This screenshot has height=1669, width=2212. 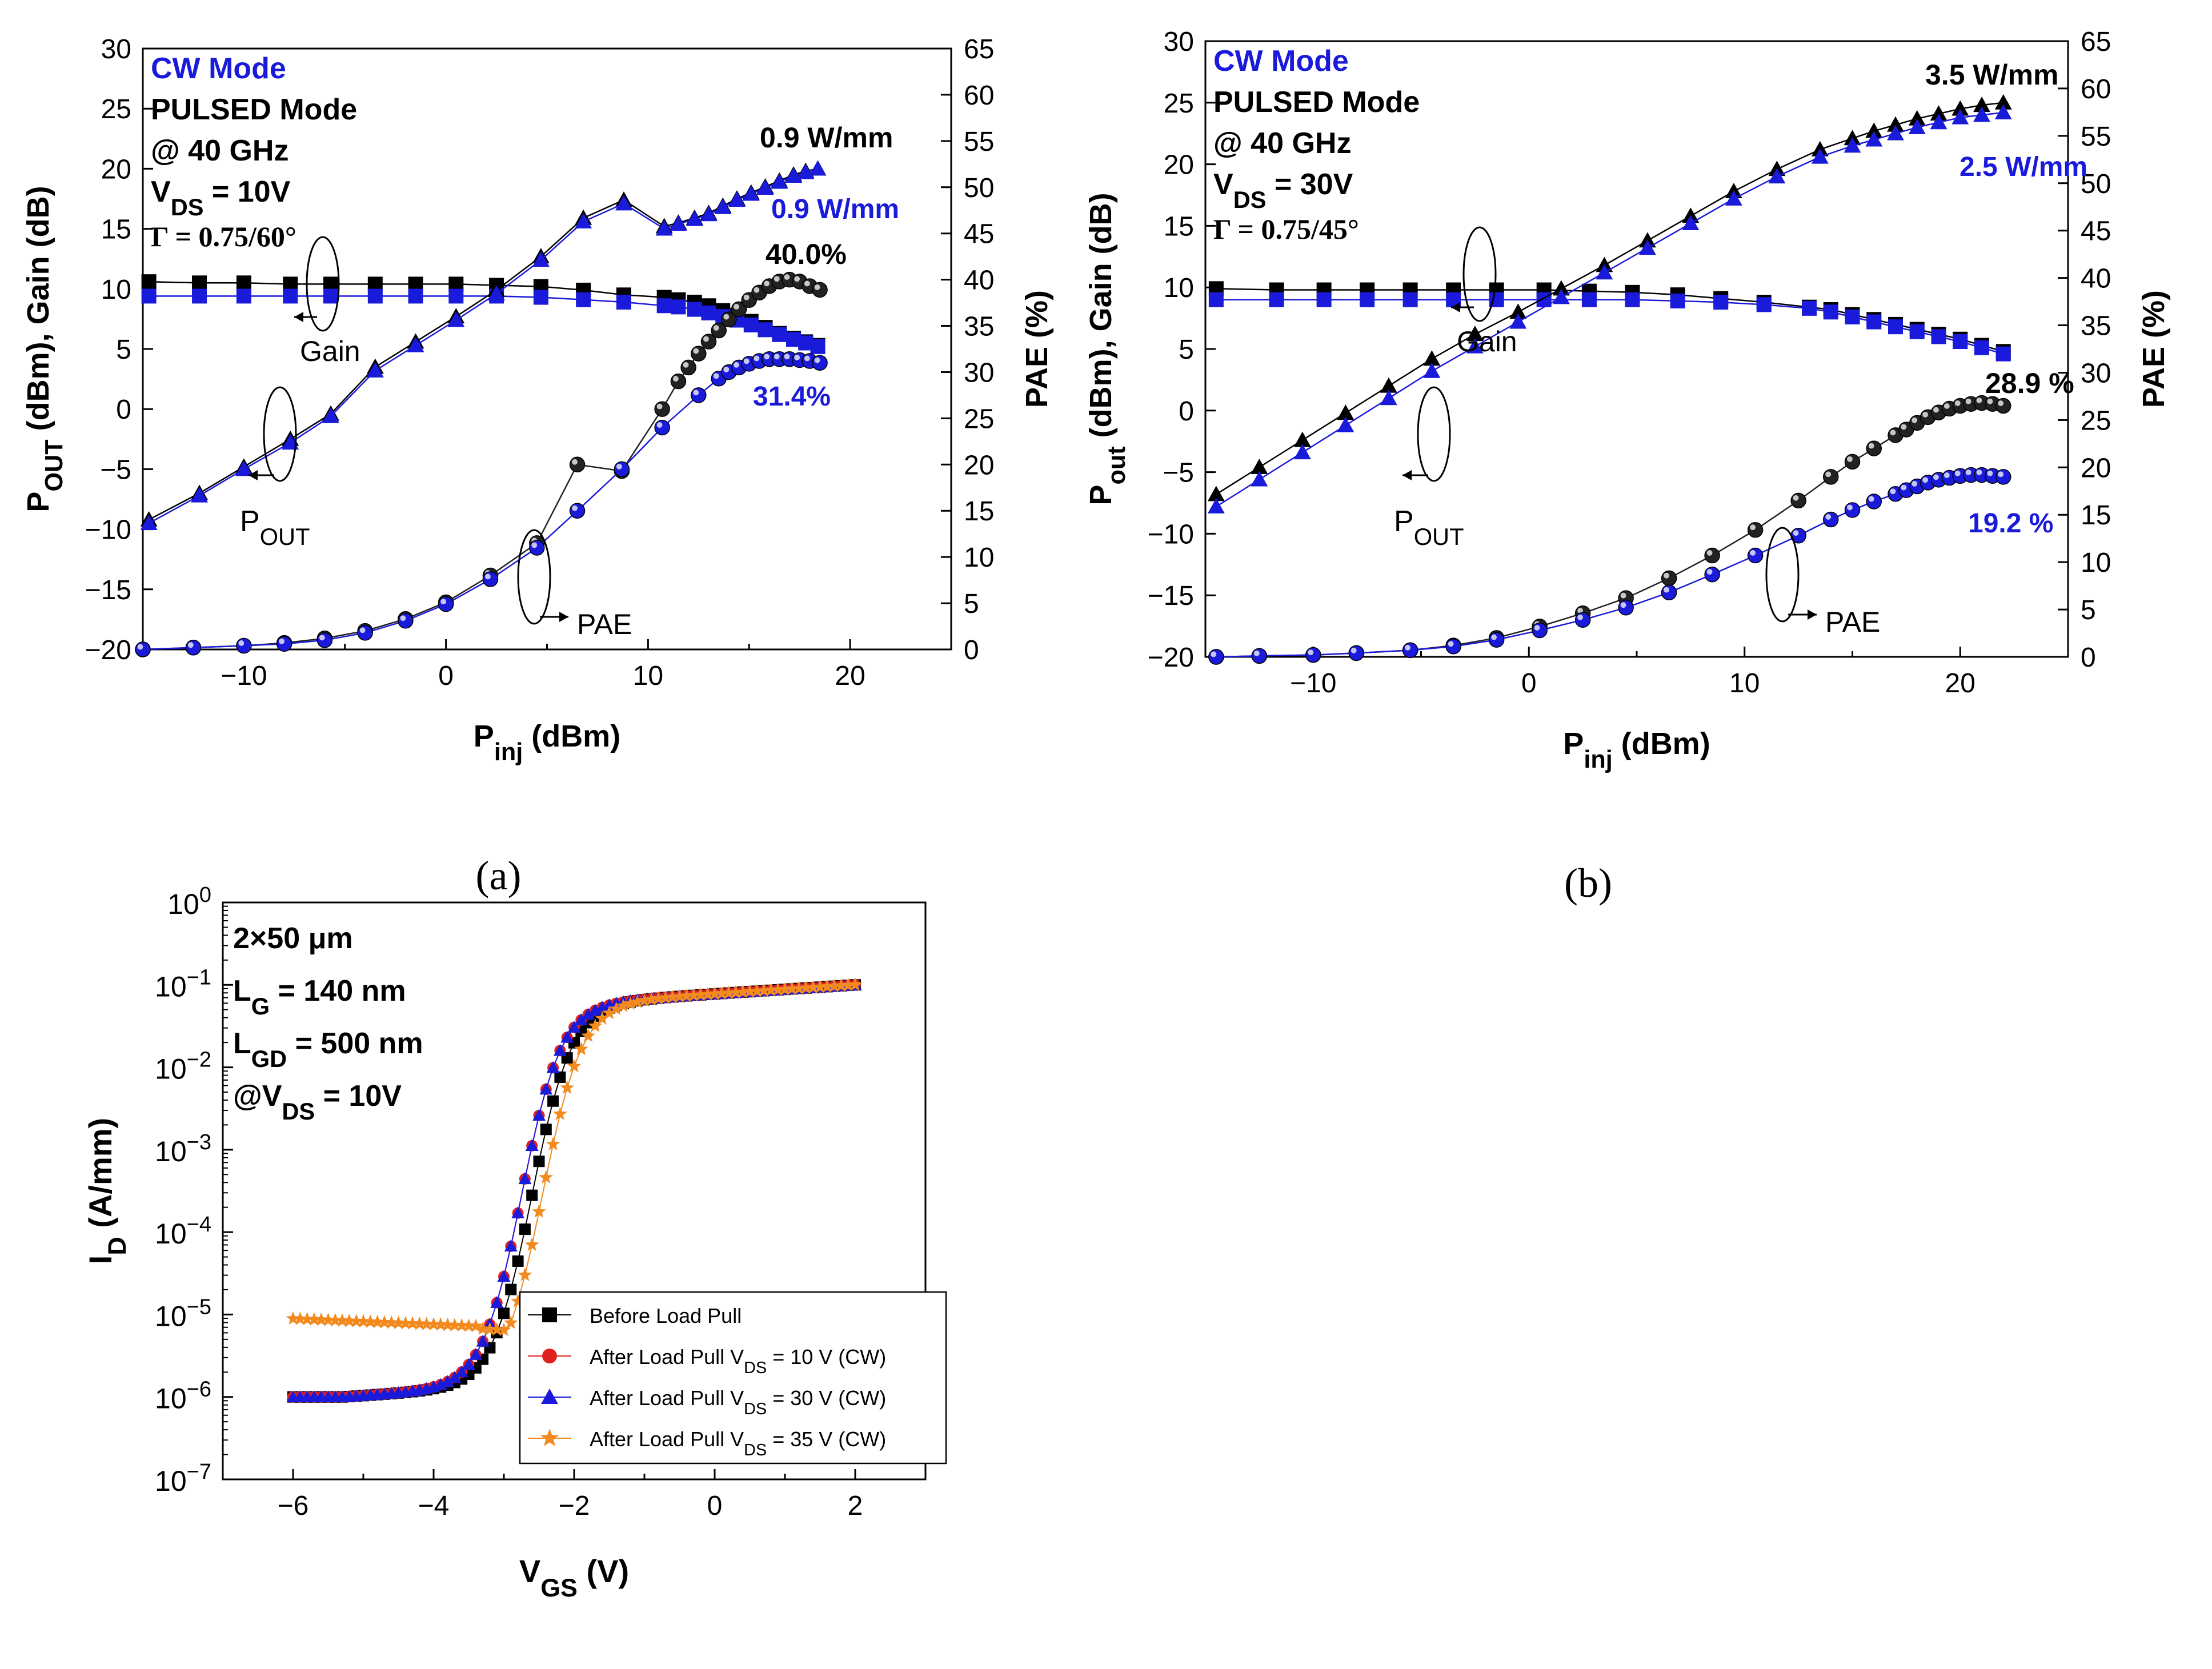 I want to click on series-line, so click(x=481, y=504).